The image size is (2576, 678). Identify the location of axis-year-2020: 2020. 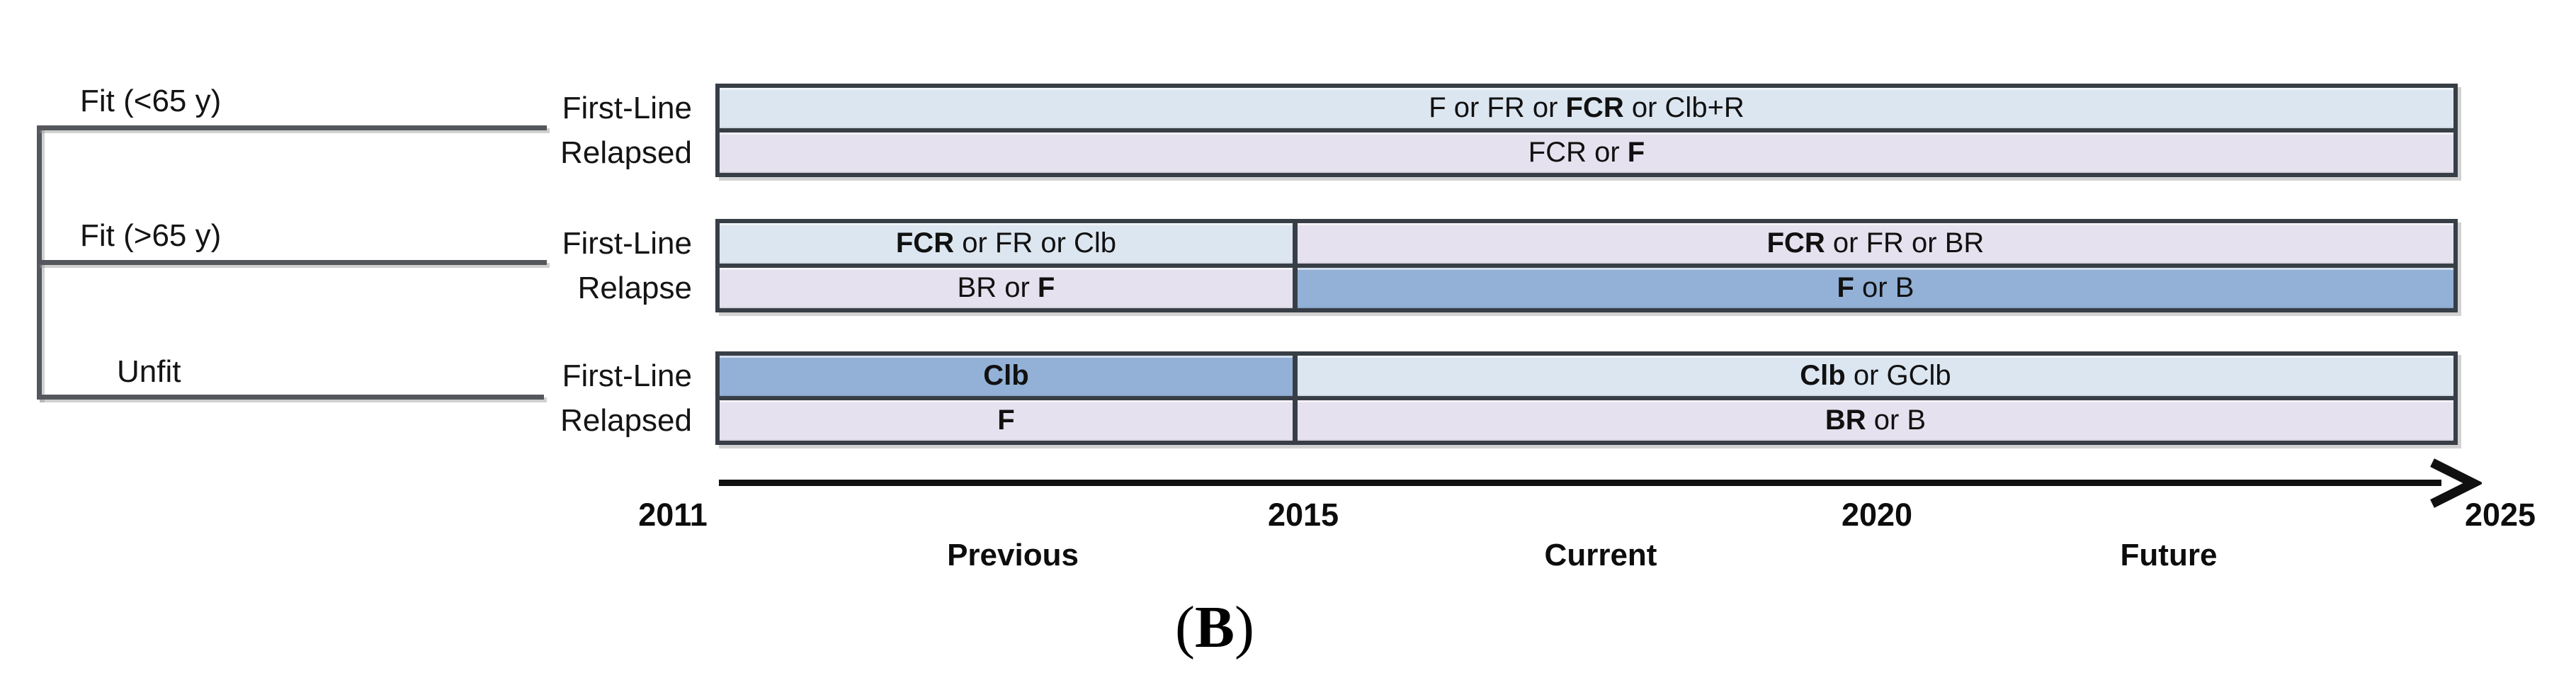
(1877, 515).